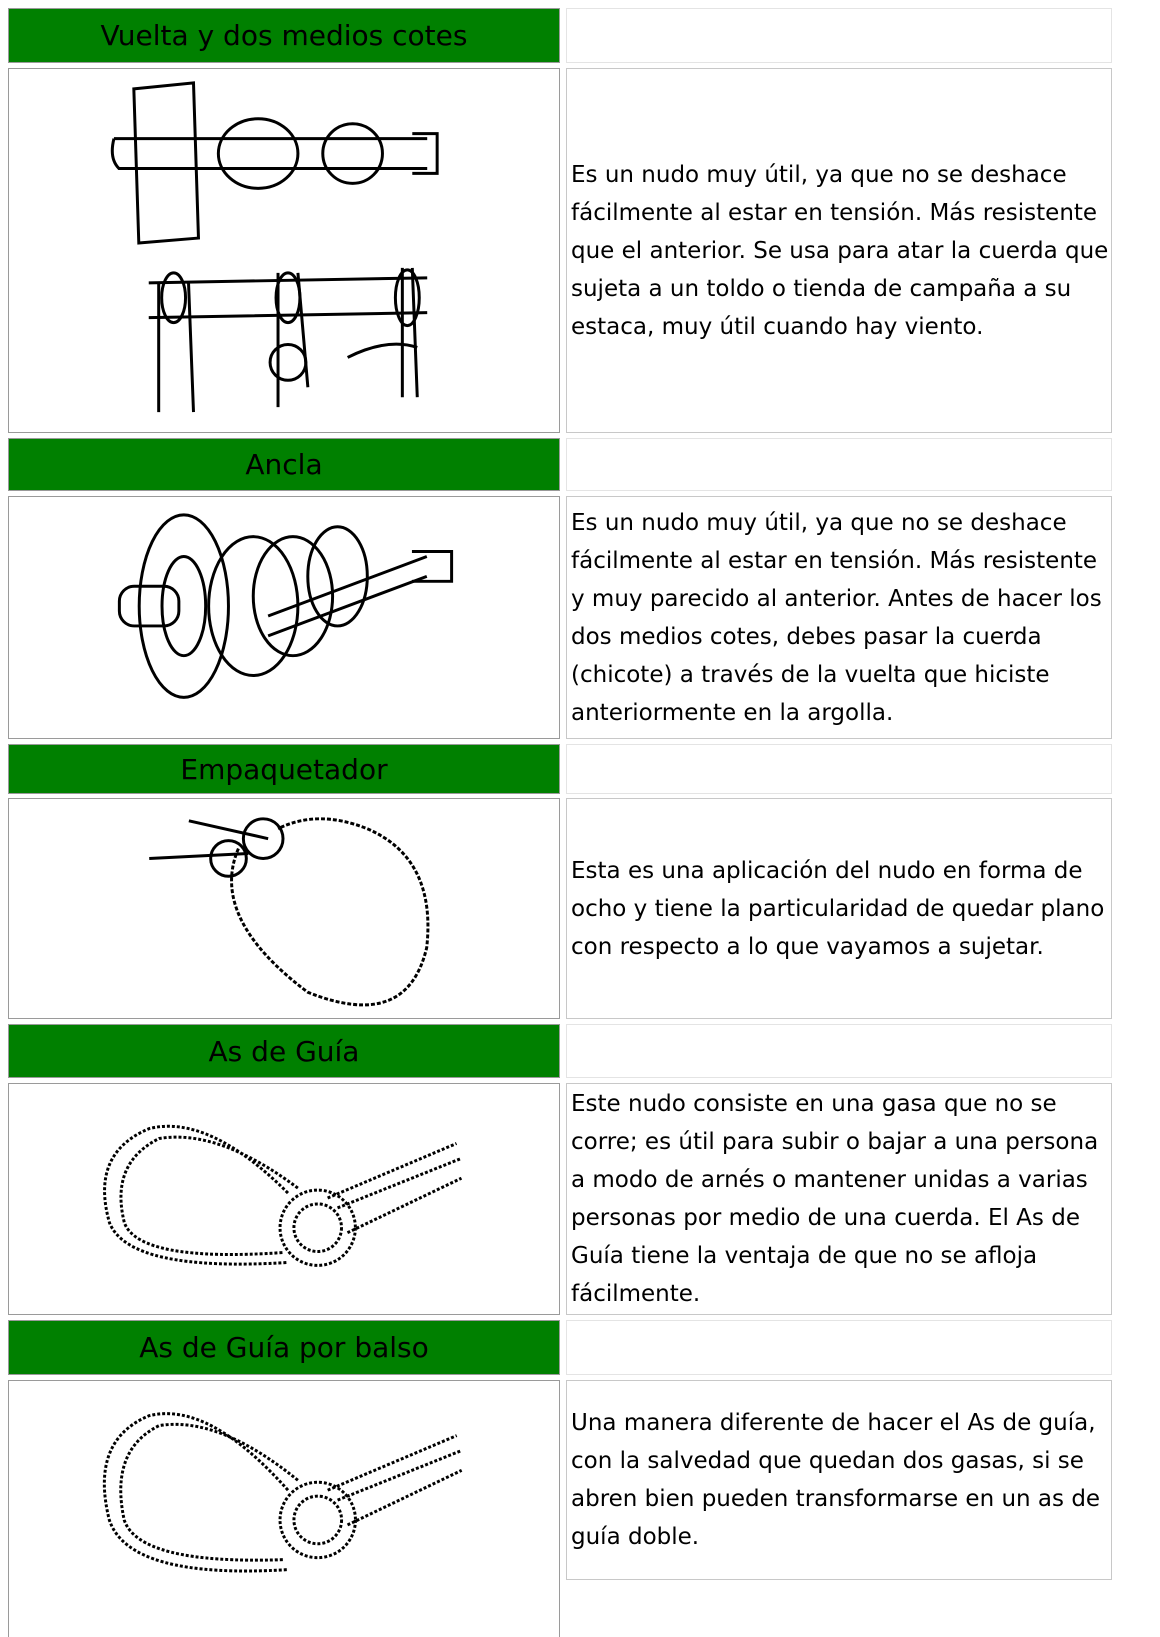 This screenshot has width=1160, height=1637. Describe the element at coordinates (284, 35) in the screenshot. I see `knot-title: Vuelta y dos medios cotes` at that location.